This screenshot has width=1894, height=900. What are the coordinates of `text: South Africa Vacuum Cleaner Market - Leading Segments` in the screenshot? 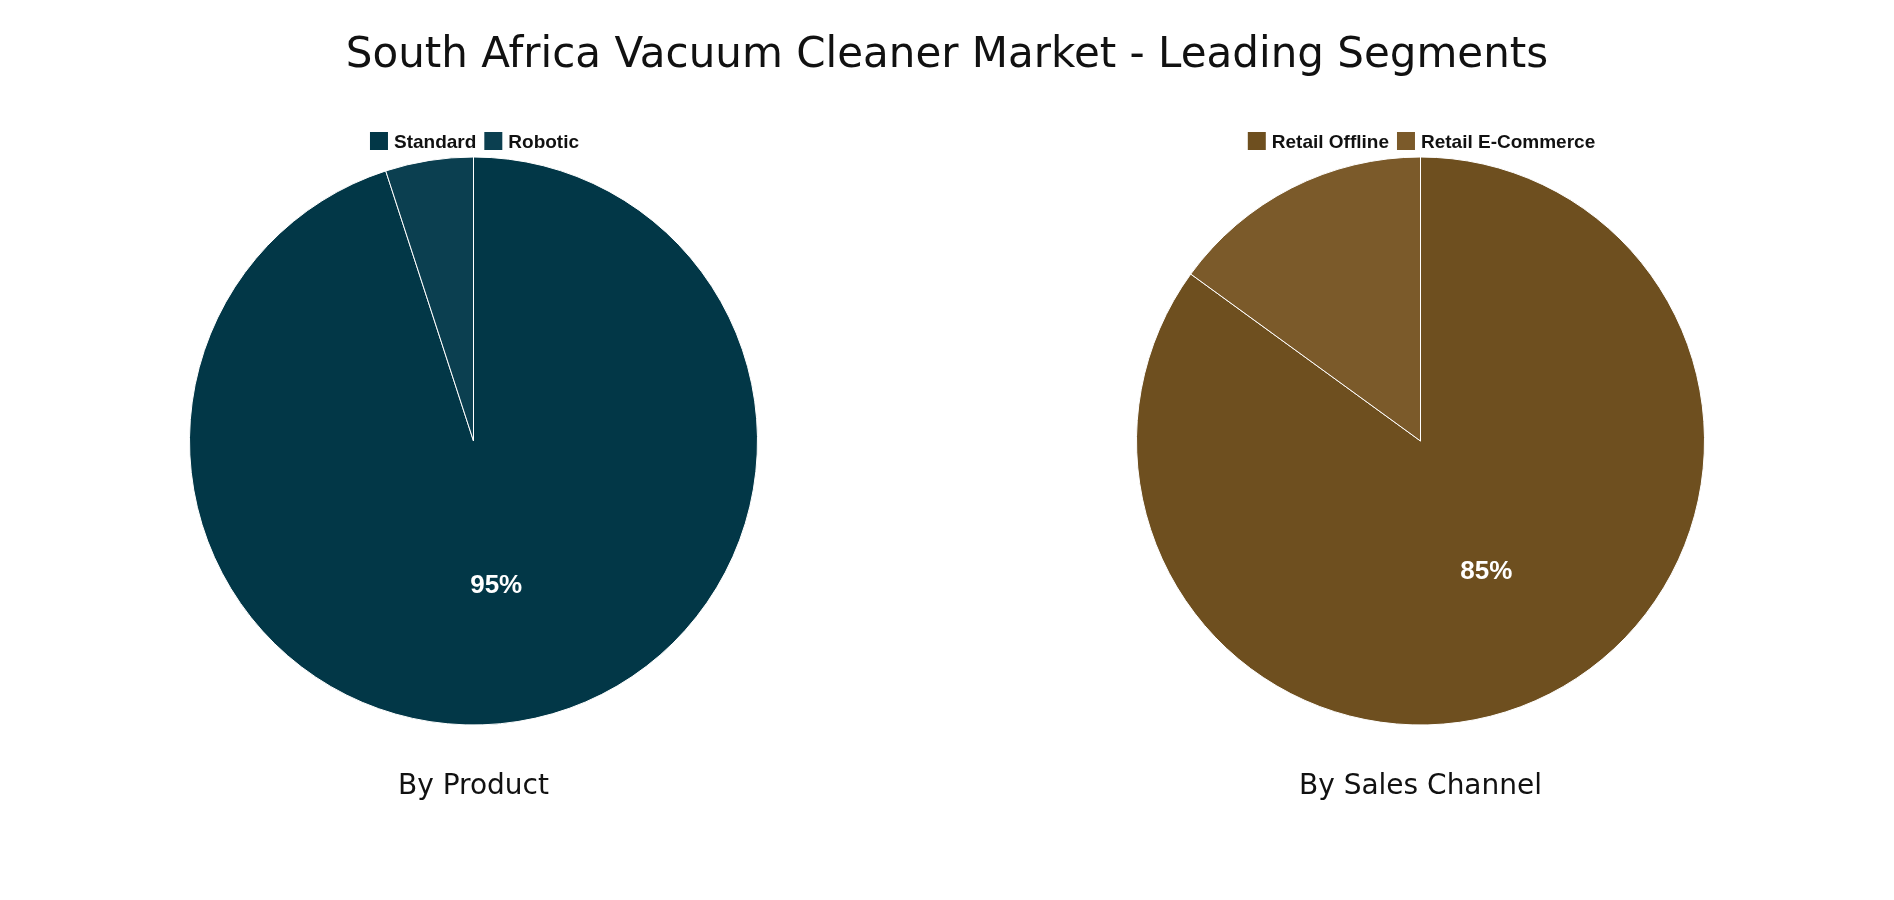 It's located at (947, 52).